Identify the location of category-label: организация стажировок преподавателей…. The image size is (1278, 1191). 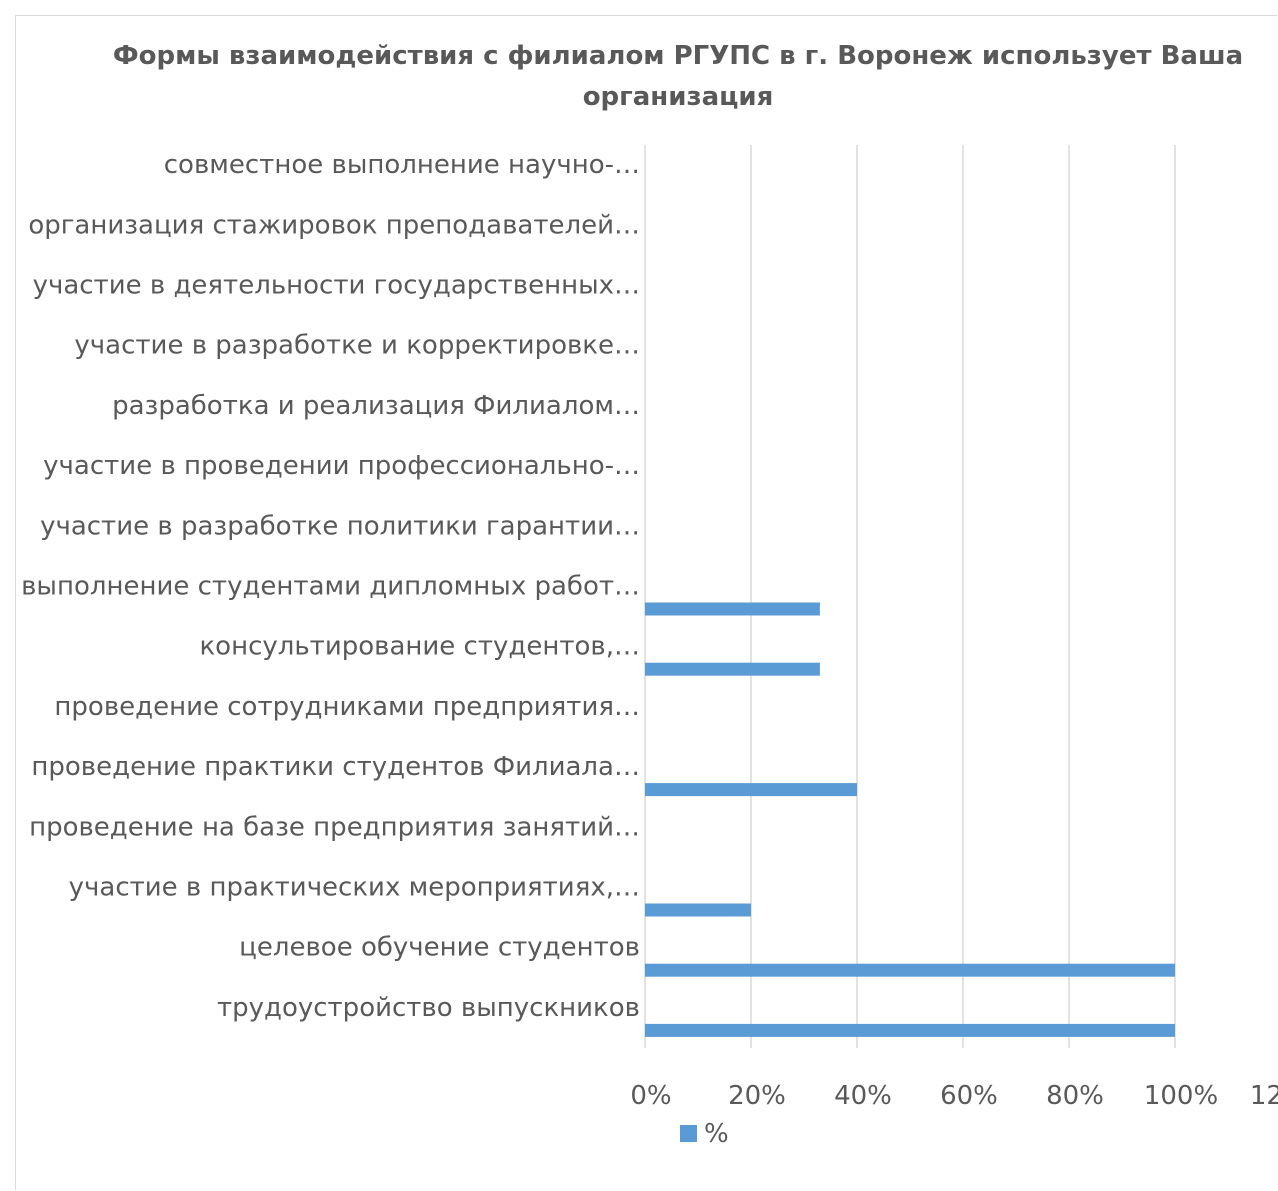
(334, 225).